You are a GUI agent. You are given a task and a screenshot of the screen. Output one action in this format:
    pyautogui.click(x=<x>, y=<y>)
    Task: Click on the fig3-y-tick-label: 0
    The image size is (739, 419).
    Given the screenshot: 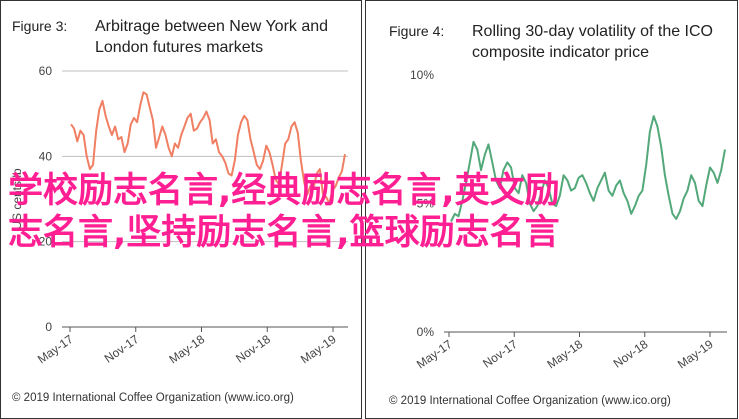 What is the action you would take?
    pyautogui.click(x=48, y=327)
    